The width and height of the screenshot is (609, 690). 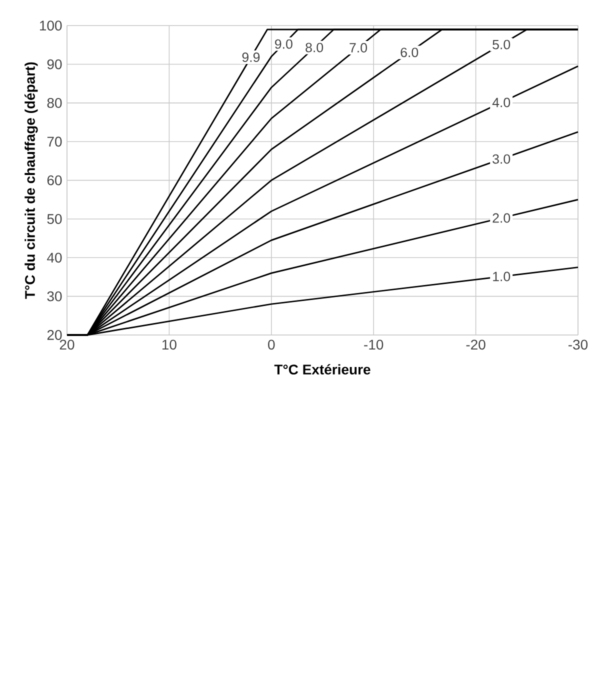 I want to click on x-tick-label: 10, so click(x=169, y=345).